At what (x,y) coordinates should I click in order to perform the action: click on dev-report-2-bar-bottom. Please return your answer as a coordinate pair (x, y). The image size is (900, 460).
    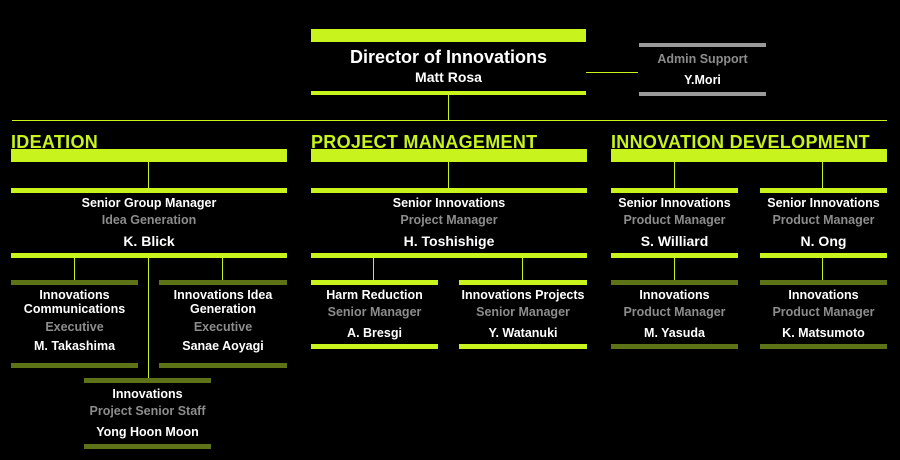
    Looking at the image, I should click on (823, 346).